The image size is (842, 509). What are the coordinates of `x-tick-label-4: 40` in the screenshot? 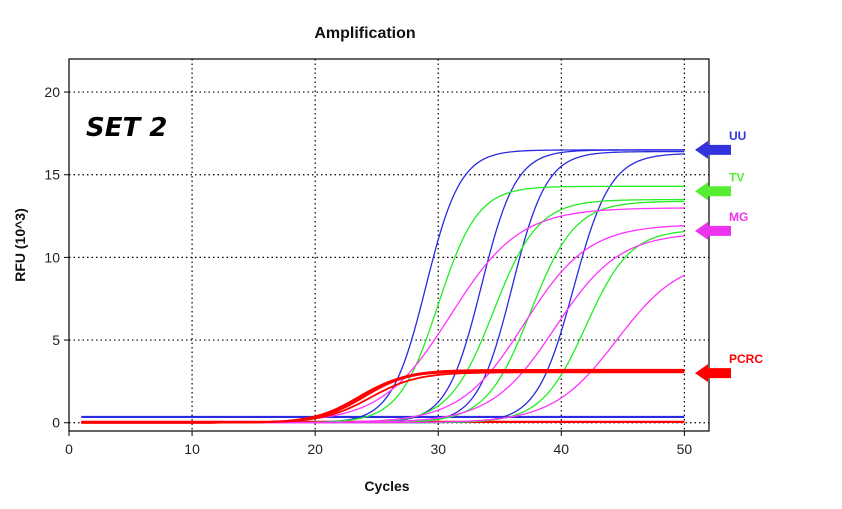 It's located at (562, 449).